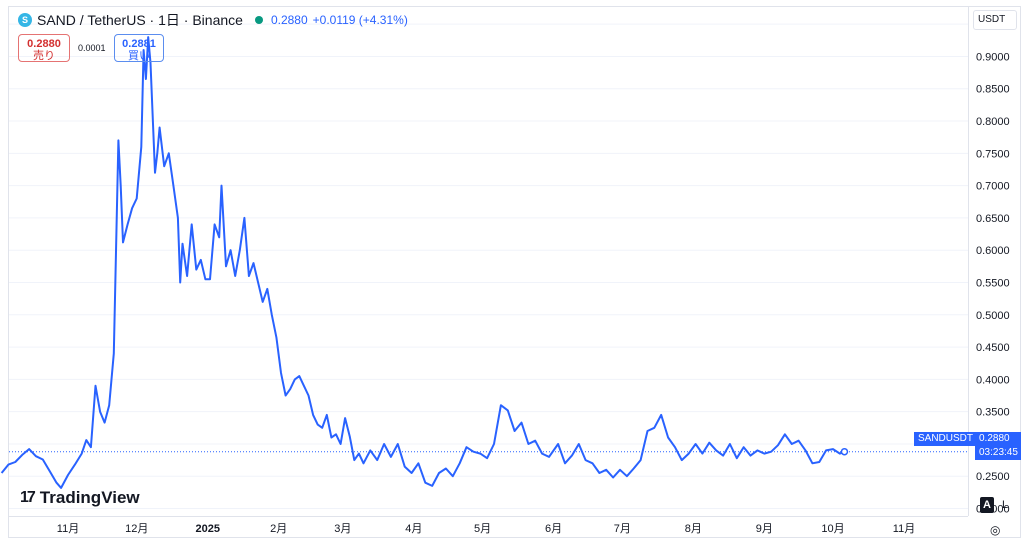  I want to click on x-tick-label: 7月, so click(622, 529).